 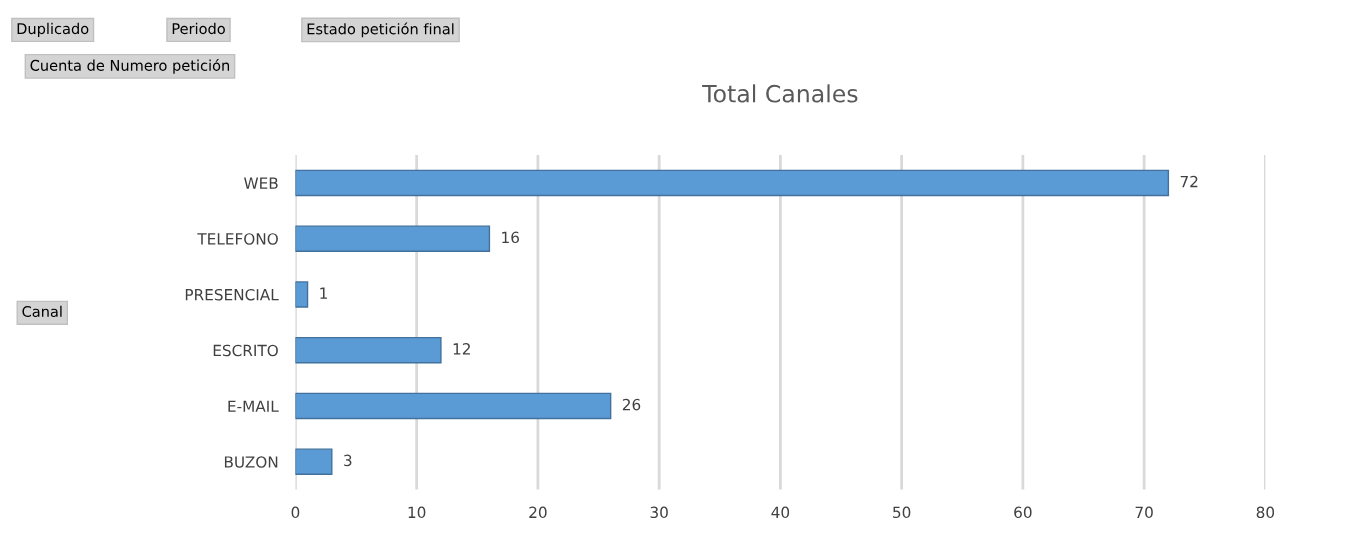 I want to click on y-tick-label: E-MAIL, so click(x=253, y=406).